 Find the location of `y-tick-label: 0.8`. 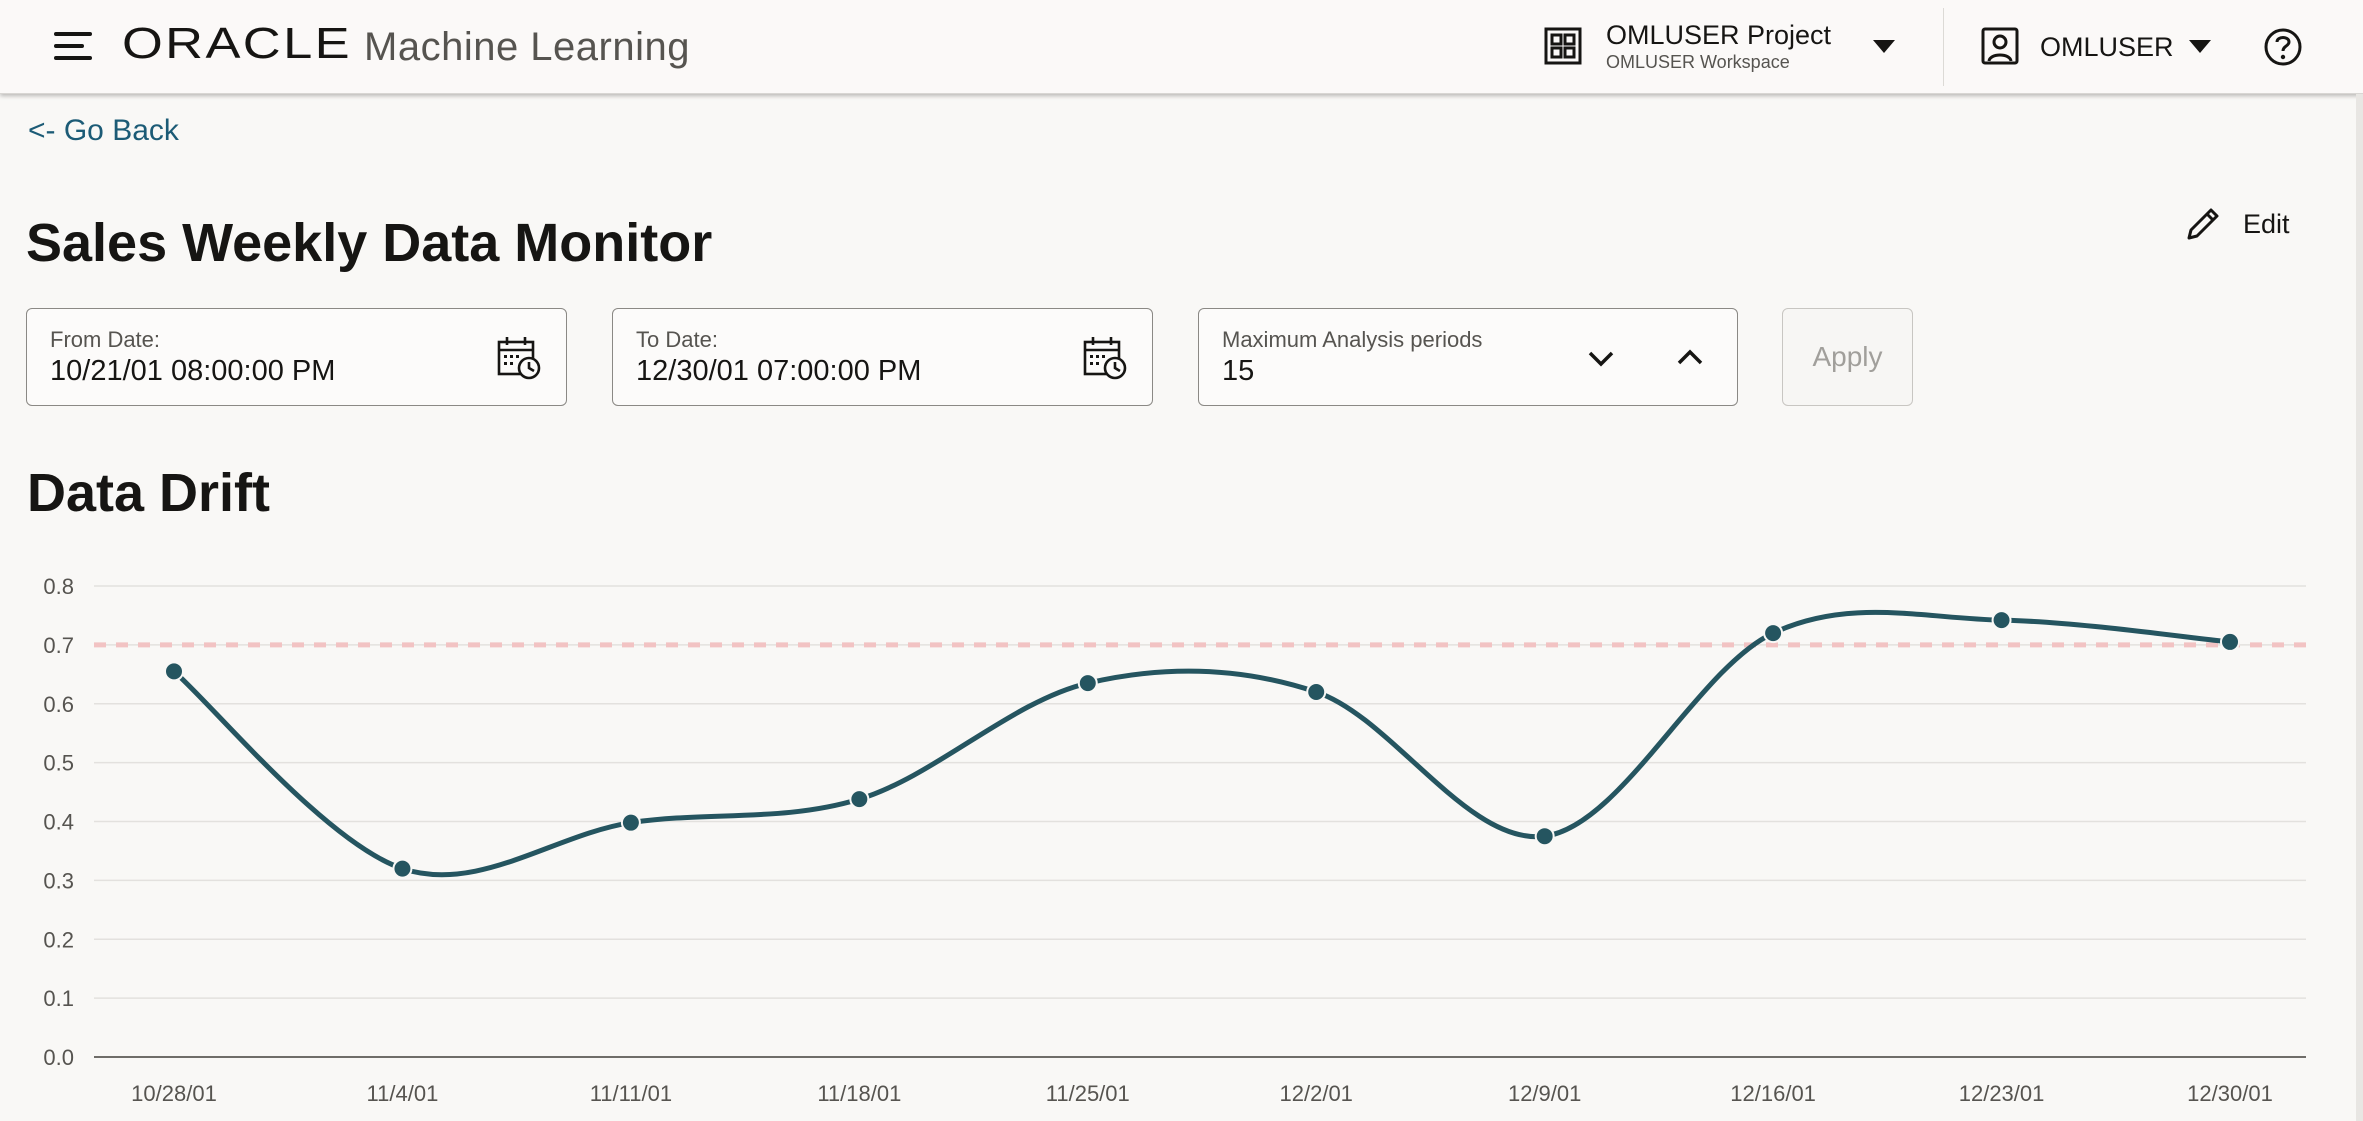

y-tick-label: 0.8 is located at coordinates (58, 586).